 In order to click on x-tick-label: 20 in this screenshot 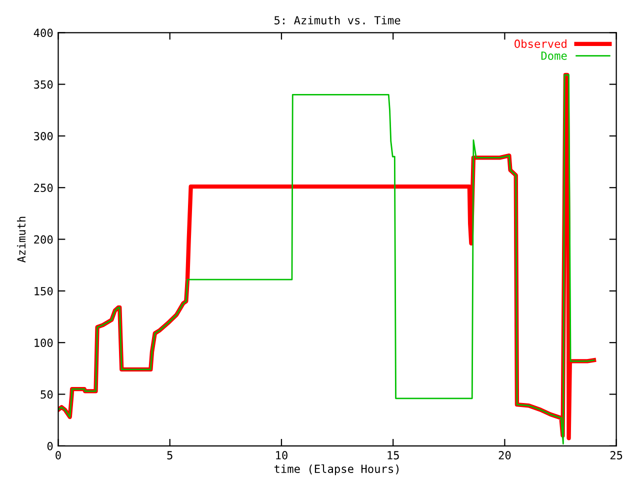, I will do `click(504, 455)`.